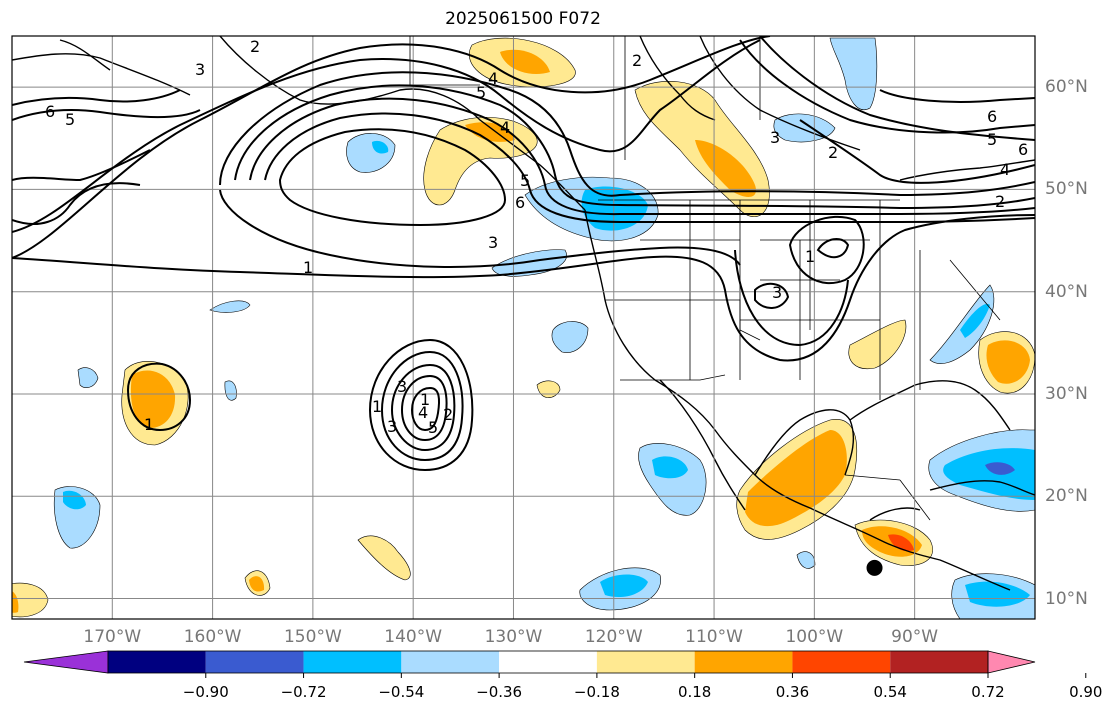  What do you see at coordinates (1066, 393) in the screenshot?
I see `latitude-tick-label: 30°N` at bounding box center [1066, 393].